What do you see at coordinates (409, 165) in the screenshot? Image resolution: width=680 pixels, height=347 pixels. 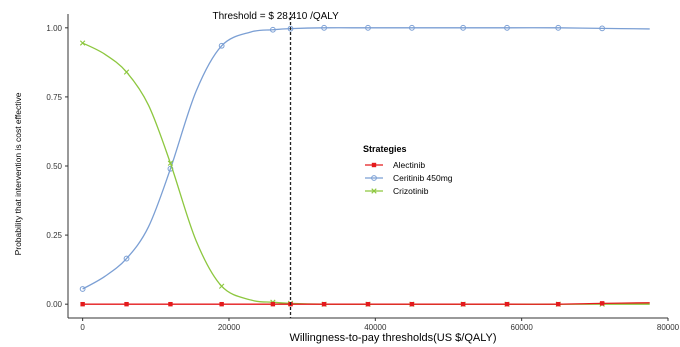 I see `legend-label: Alectinib` at bounding box center [409, 165].